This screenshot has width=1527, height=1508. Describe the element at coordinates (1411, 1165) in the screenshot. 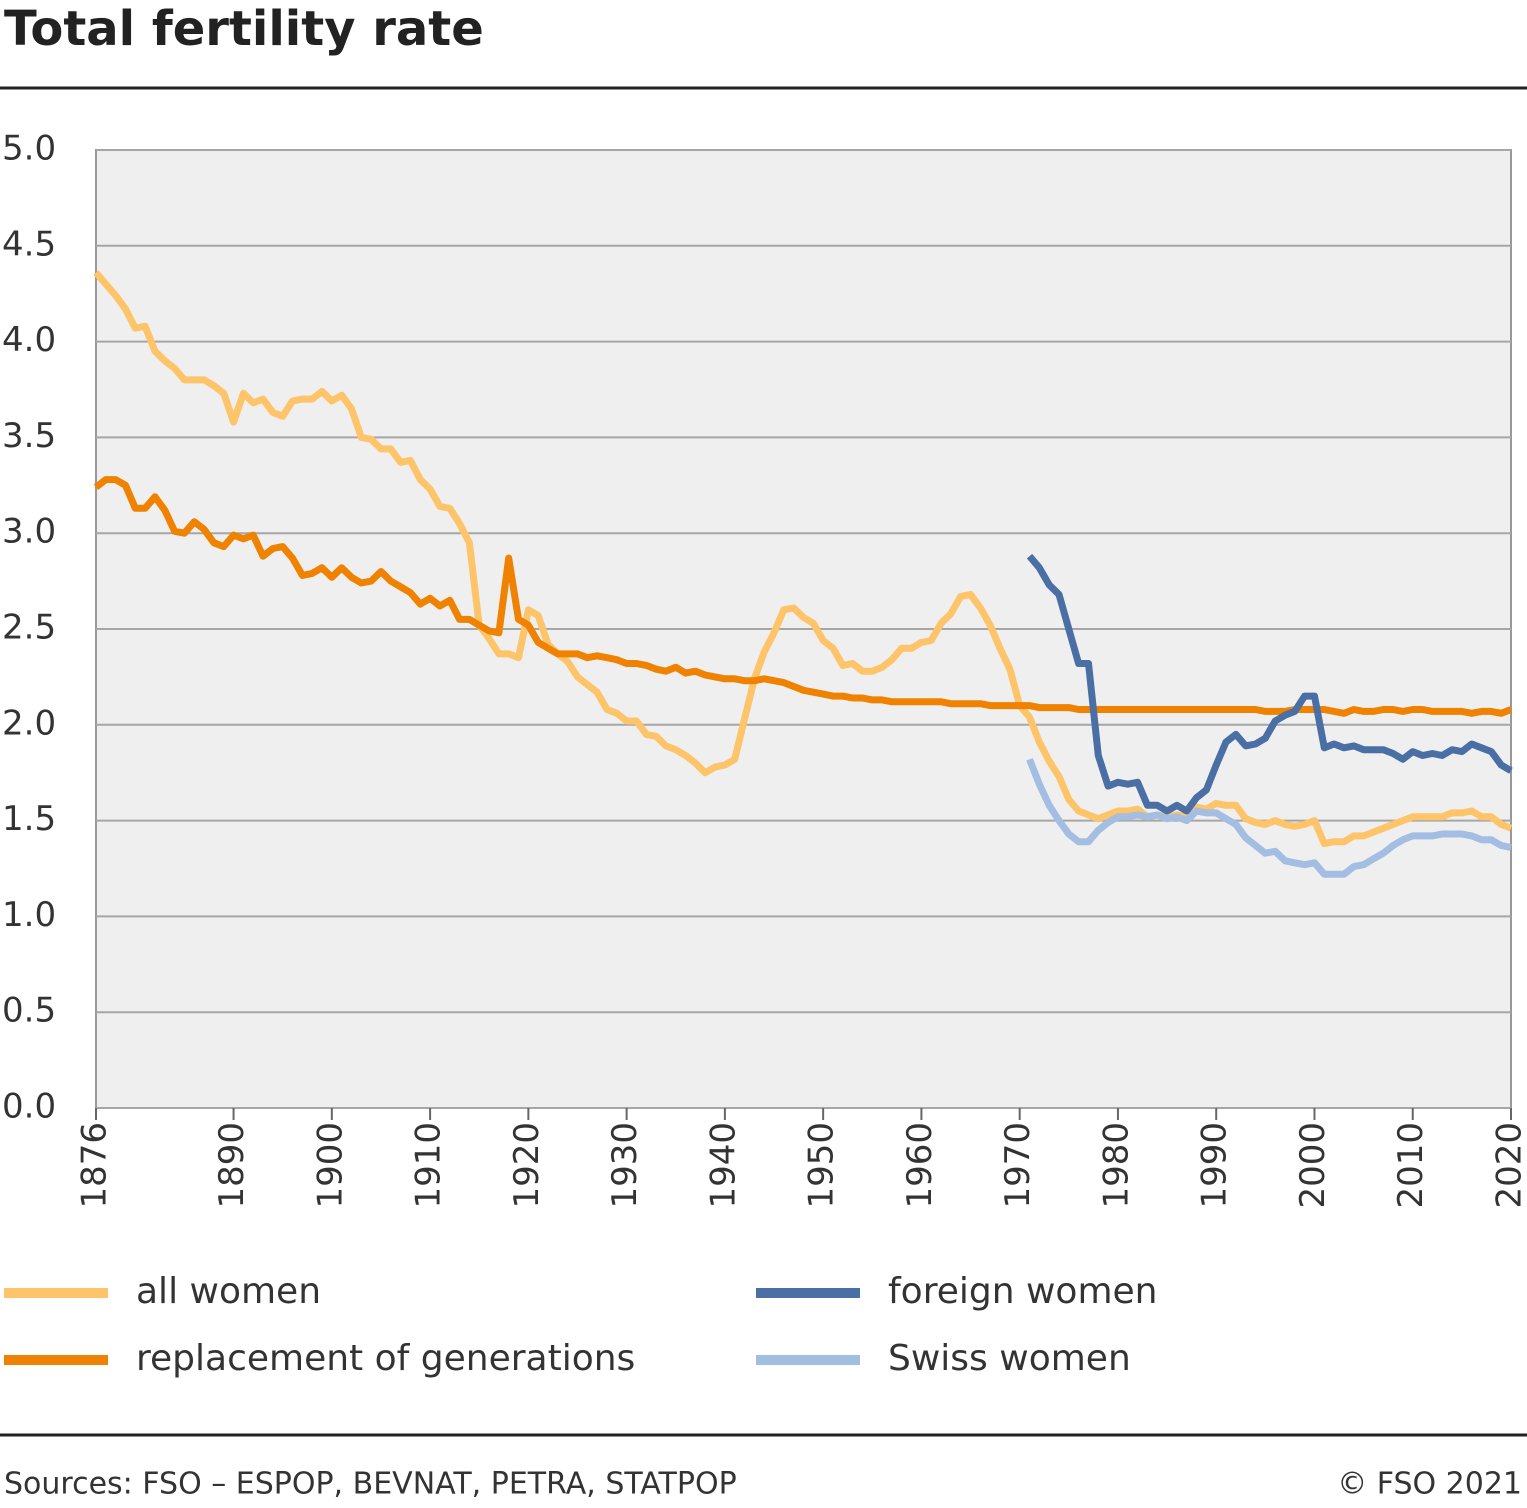

I see `x-tick-label: 2010` at that location.